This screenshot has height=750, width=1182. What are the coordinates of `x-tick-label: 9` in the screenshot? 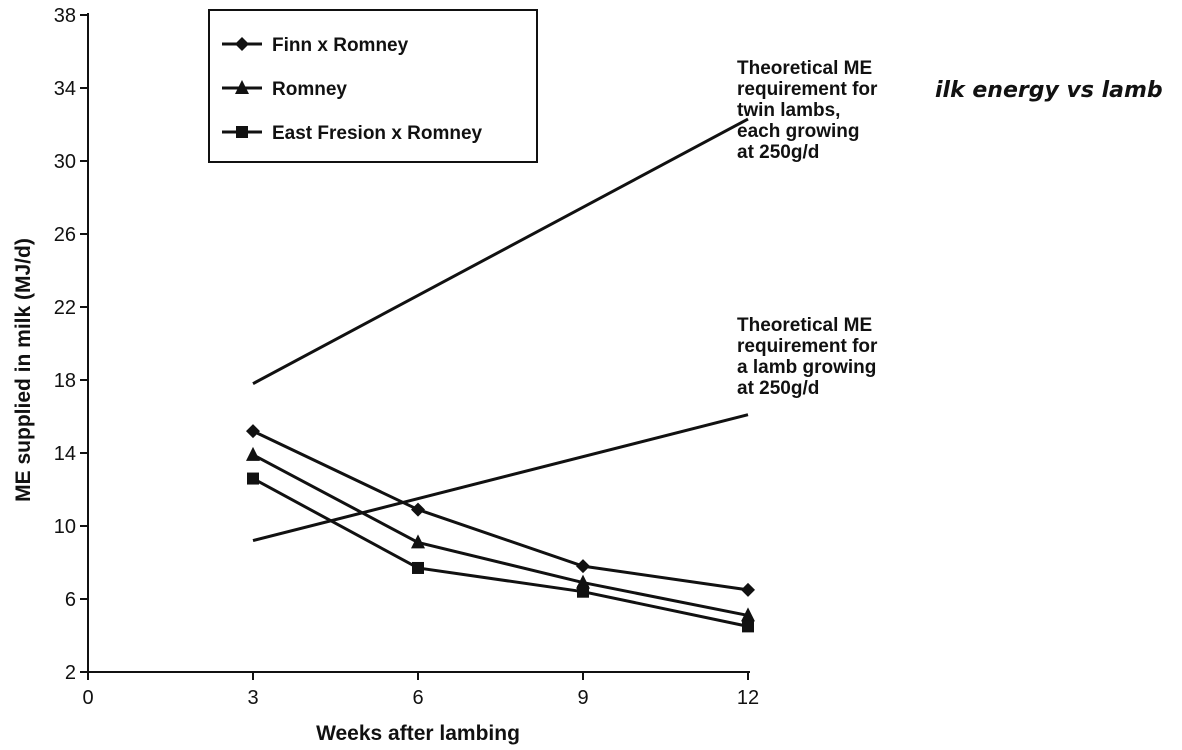 It's located at (582, 698).